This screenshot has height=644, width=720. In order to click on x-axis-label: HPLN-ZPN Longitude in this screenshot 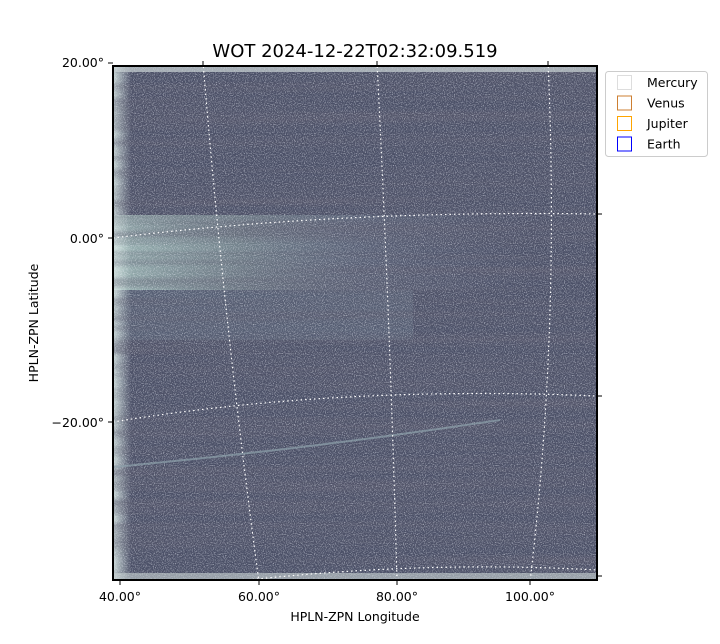, I will do `click(355, 616)`.